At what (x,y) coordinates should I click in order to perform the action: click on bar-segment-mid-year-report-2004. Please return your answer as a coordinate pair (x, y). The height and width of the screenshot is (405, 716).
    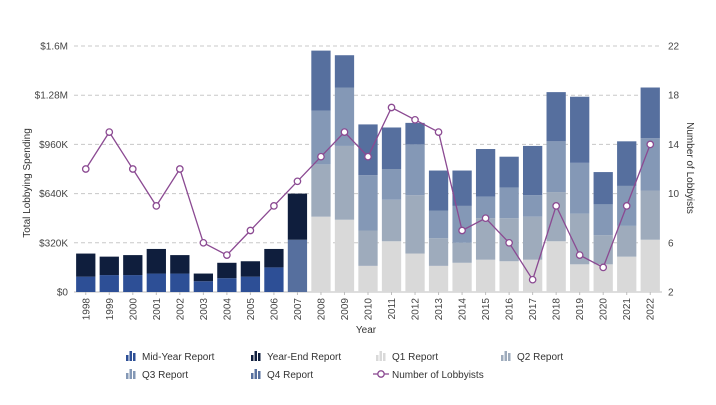
    Looking at the image, I should click on (227, 285).